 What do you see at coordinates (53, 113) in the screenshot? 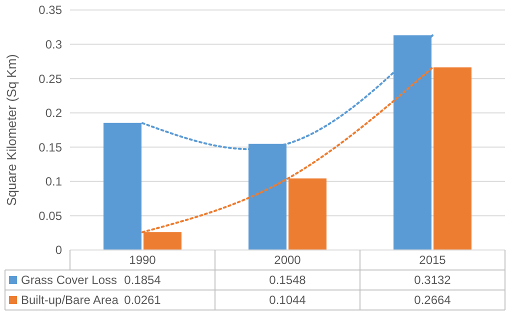
I see `y-tick-label: 0.2` at bounding box center [53, 113].